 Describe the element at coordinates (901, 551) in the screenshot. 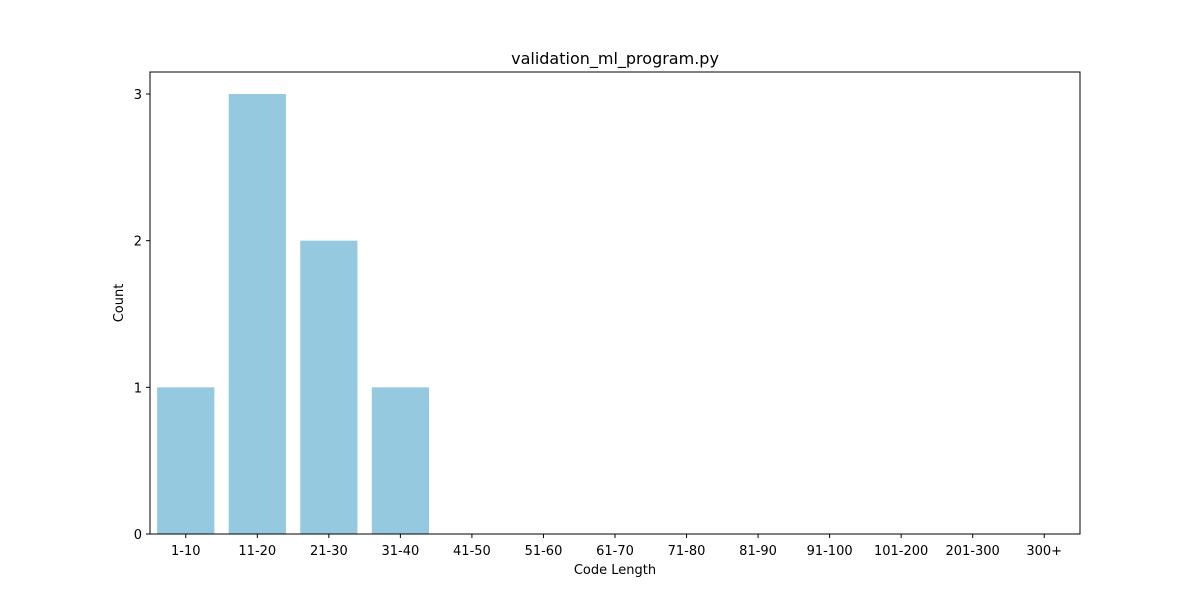

I see `x-tick-label: 101-200` at that location.